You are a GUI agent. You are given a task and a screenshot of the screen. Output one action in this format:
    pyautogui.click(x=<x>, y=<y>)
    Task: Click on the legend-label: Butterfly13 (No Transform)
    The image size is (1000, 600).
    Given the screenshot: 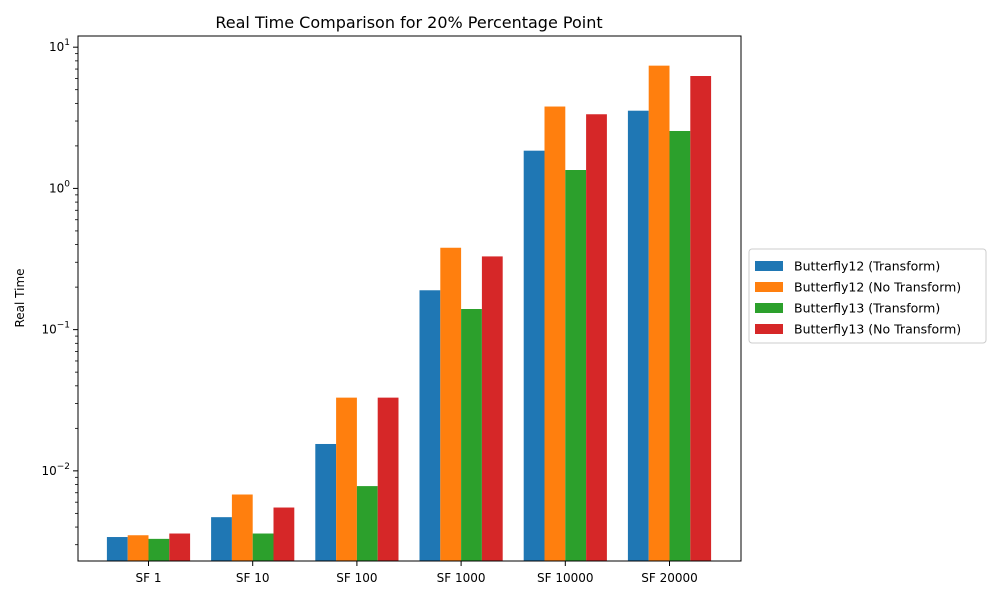 What is the action you would take?
    pyautogui.click(x=877, y=329)
    